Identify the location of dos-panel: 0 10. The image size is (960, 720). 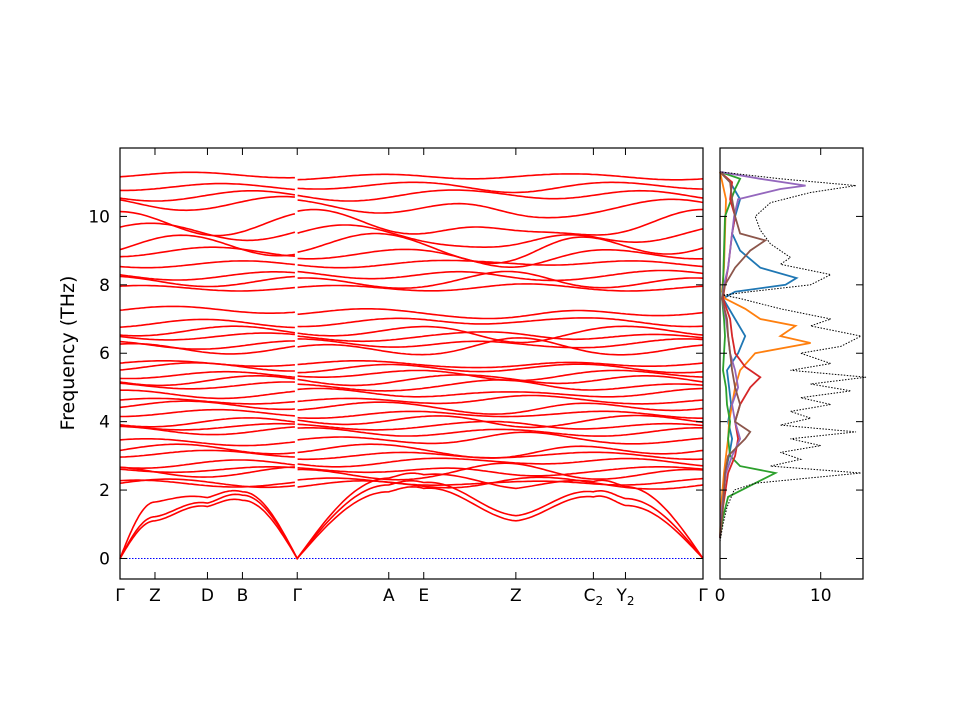
(791, 376).